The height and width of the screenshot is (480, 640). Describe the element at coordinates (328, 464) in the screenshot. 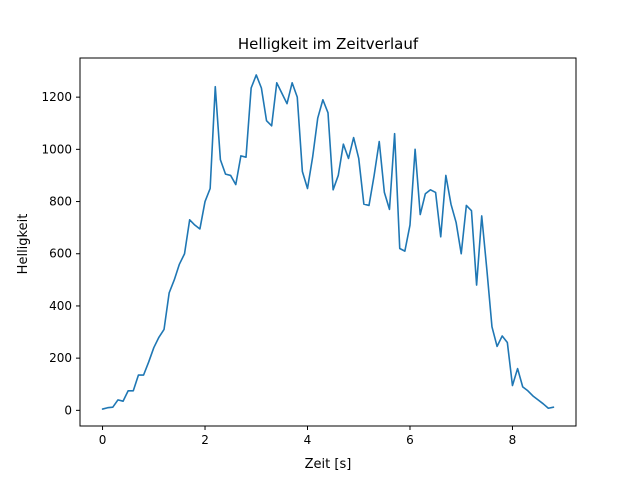

I see `x-axis-label: Zeit [s]` at that location.